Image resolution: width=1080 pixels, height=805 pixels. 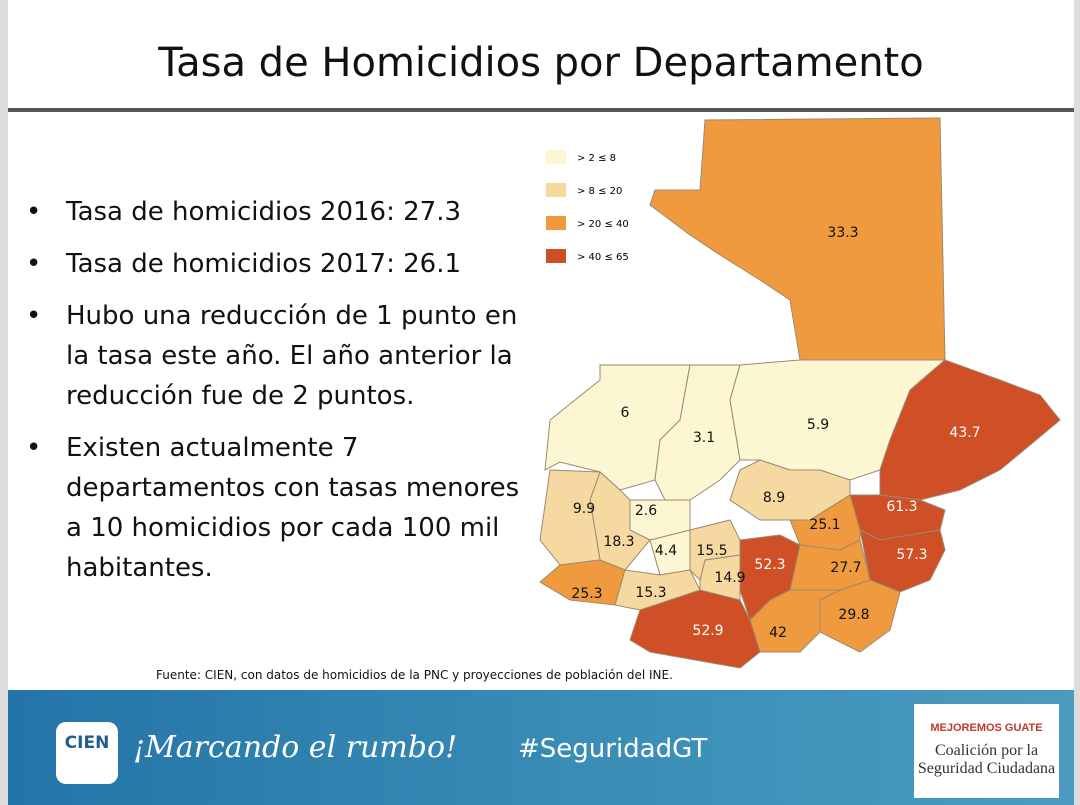 I want to click on legend-label: > 2 ≤ 8, so click(x=596, y=158).